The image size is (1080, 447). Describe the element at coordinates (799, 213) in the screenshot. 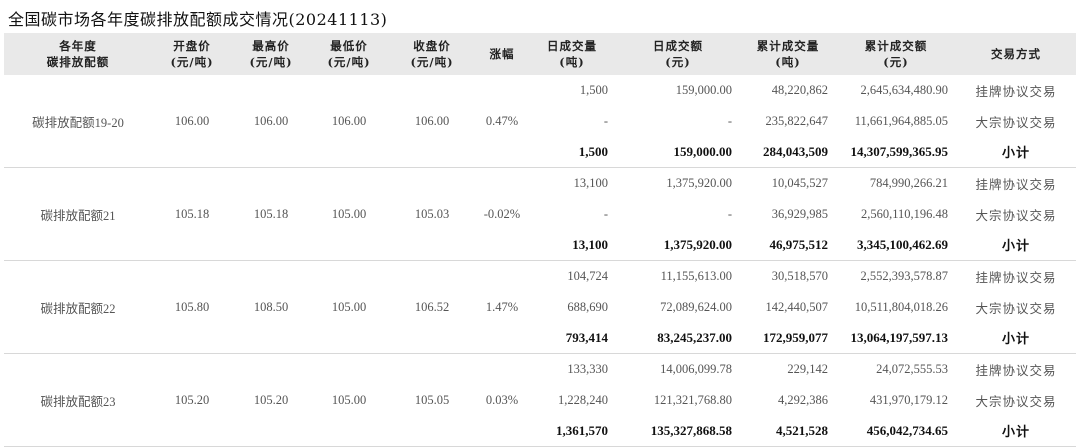

I see `cum-volume: 36,929,985` at that location.